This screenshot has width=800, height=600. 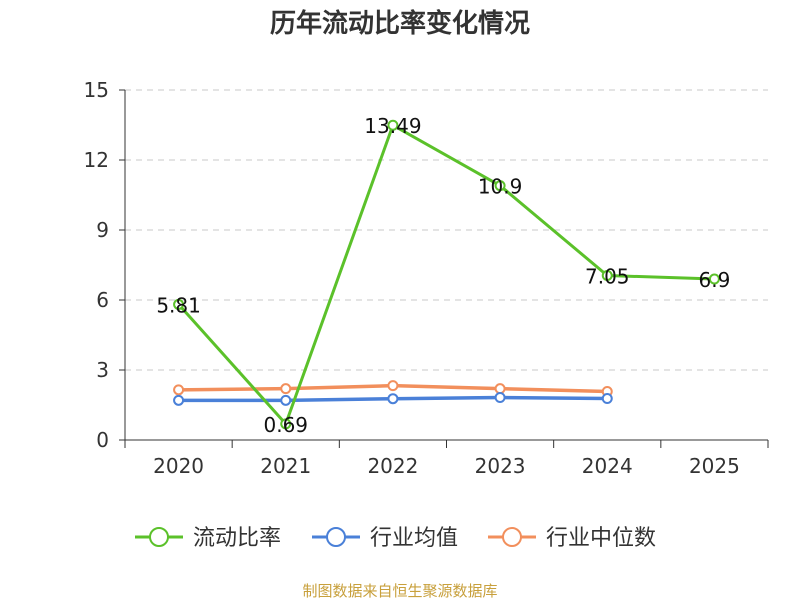 What do you see at coordinates (399, 591) in the screenshot?
I see `source-note: 制图数据来自恒生聚源数据库` at bounding box center [399, 591].